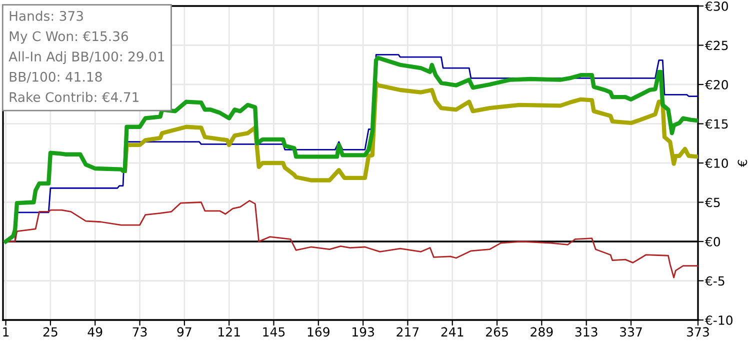  I want to click on x-tick-label: 337, so click(631, 332).